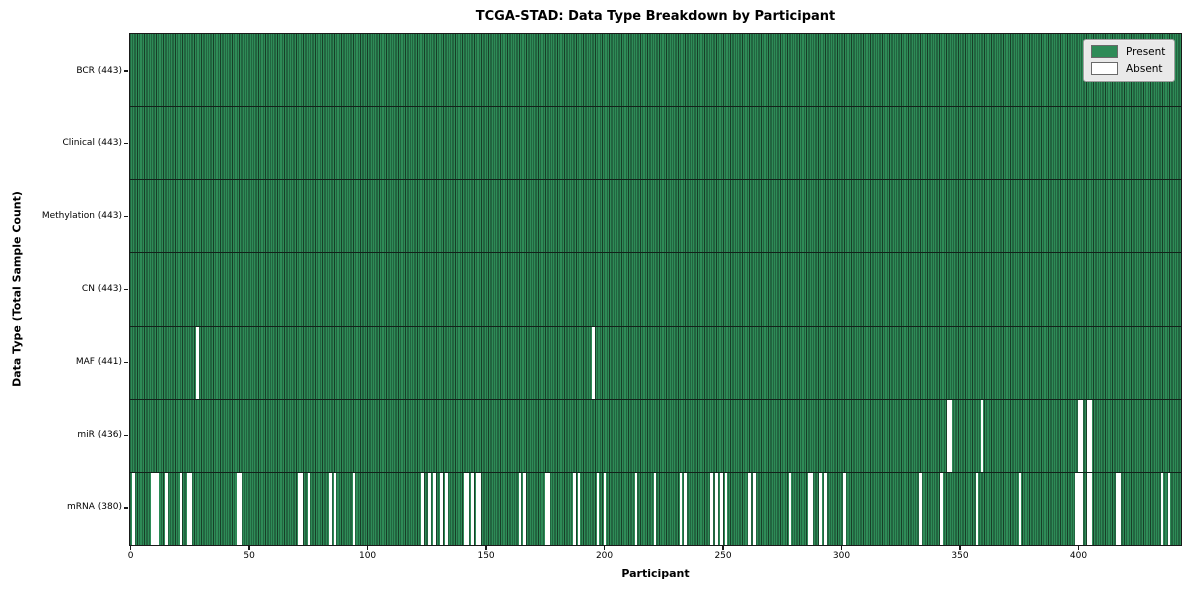 This screenshot has width=1200, height=600. What do you see at coordinates (486, 556) in the screenshot?
I see `x-tick-label: 150` at bounding box center [486, 556].